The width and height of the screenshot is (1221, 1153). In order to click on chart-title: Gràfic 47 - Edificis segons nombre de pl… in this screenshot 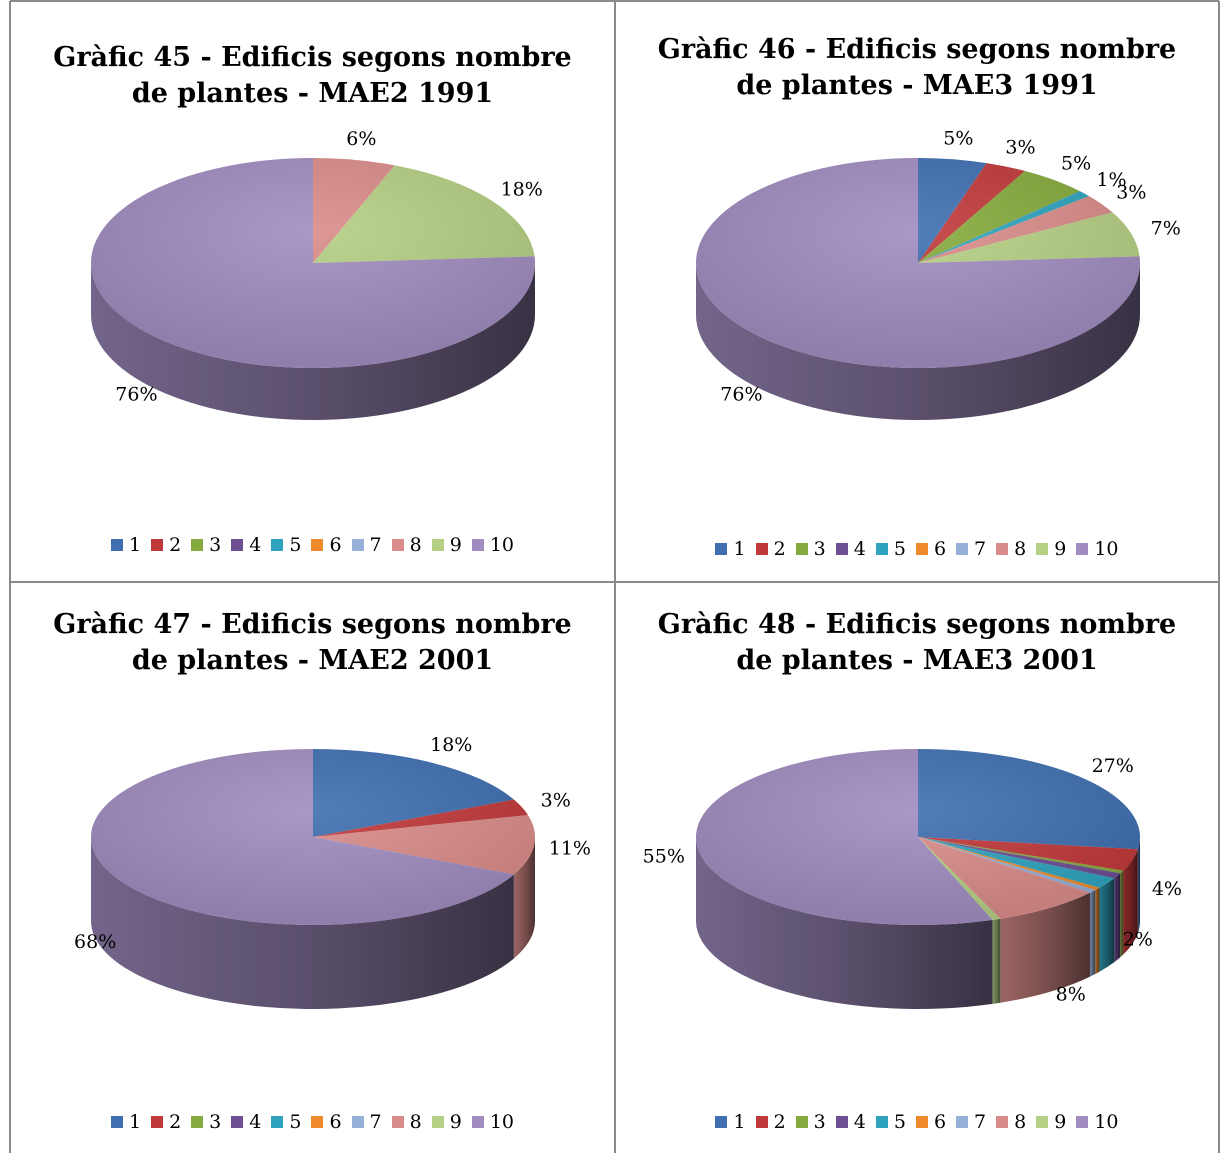, I will do `click(312, 643)`.